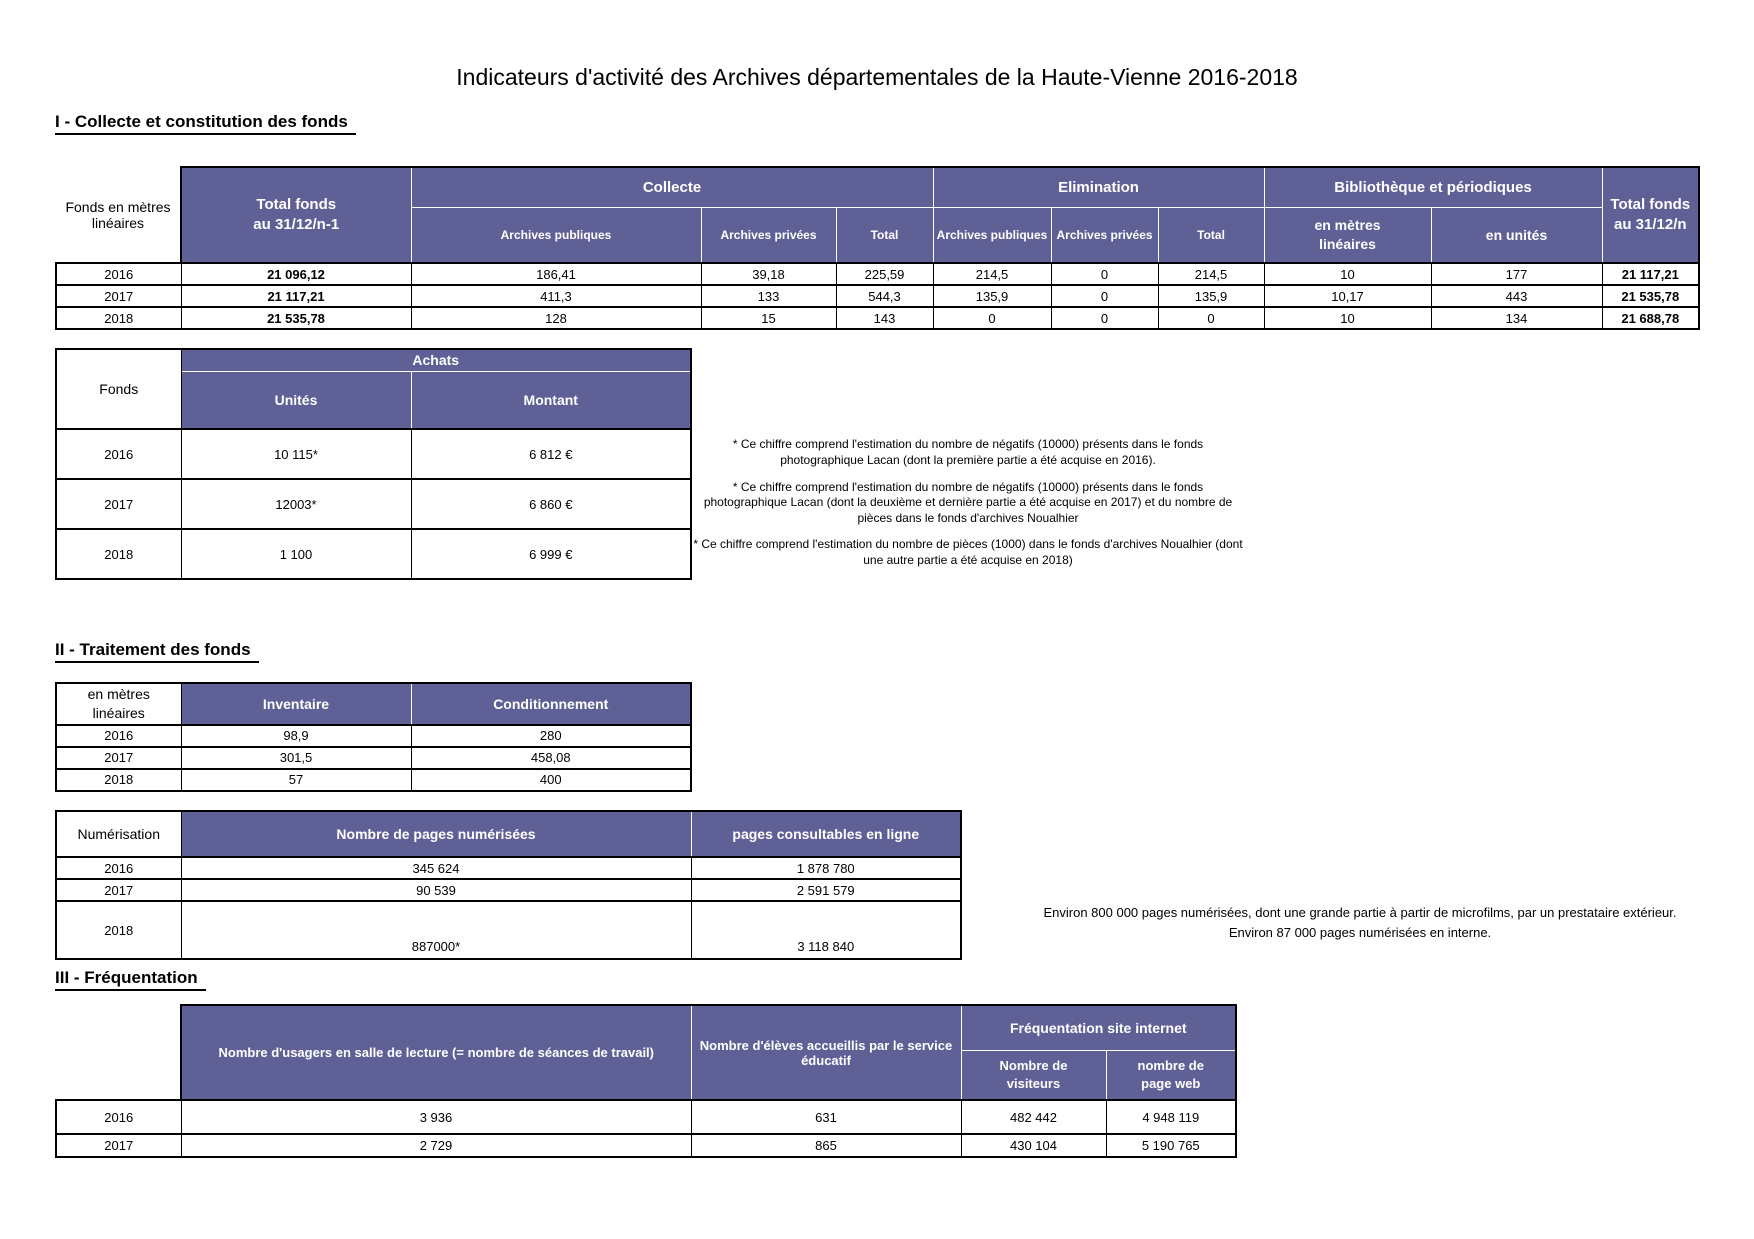 The image size is (1754, 1239). Describe the element at coordinates (205, 123) in the screenshot. I see `section-heading-collecte: I - Collecte et constitution des fonds` at that location.